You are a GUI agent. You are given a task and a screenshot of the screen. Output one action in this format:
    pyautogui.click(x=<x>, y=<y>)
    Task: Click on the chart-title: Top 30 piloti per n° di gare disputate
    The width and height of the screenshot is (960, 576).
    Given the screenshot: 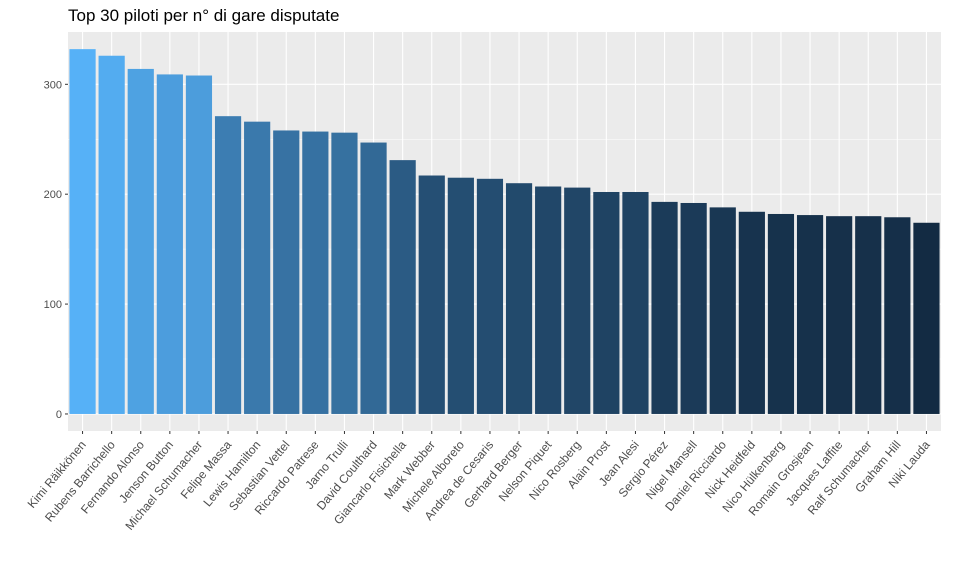 What is the action you would take?
    pyautogui.click(x=204, y=15)
    